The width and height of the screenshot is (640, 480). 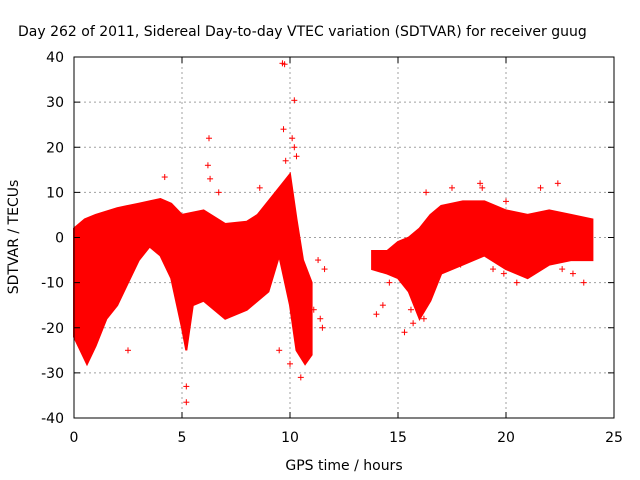 What do you see at coordinates (290, 438) in the screenshot?
I see `x-tick-label: 10` at bounding box center [290, 438].